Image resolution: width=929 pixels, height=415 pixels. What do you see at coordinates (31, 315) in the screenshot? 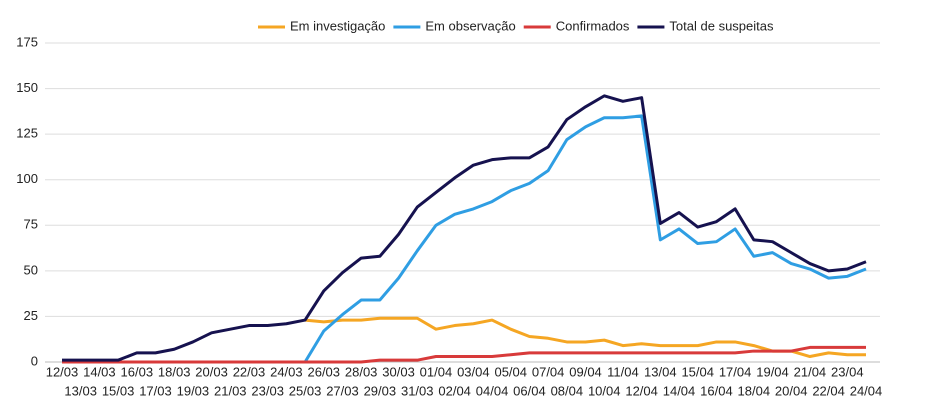
I see `y-tick-label: 25` at bounding box center [31, 315].